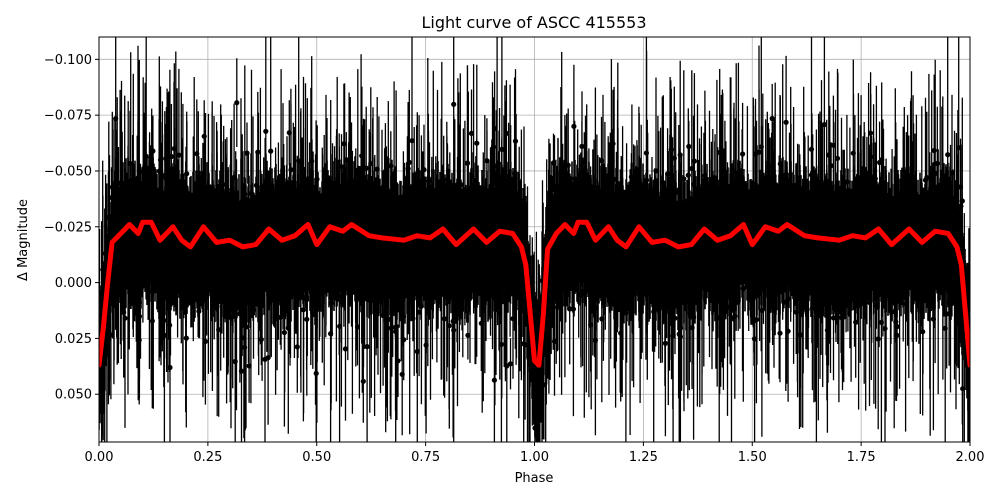  Describe the element at coordinates (643, 457) in the screenshot. I see `x-tick-label: 1.25` at that location.